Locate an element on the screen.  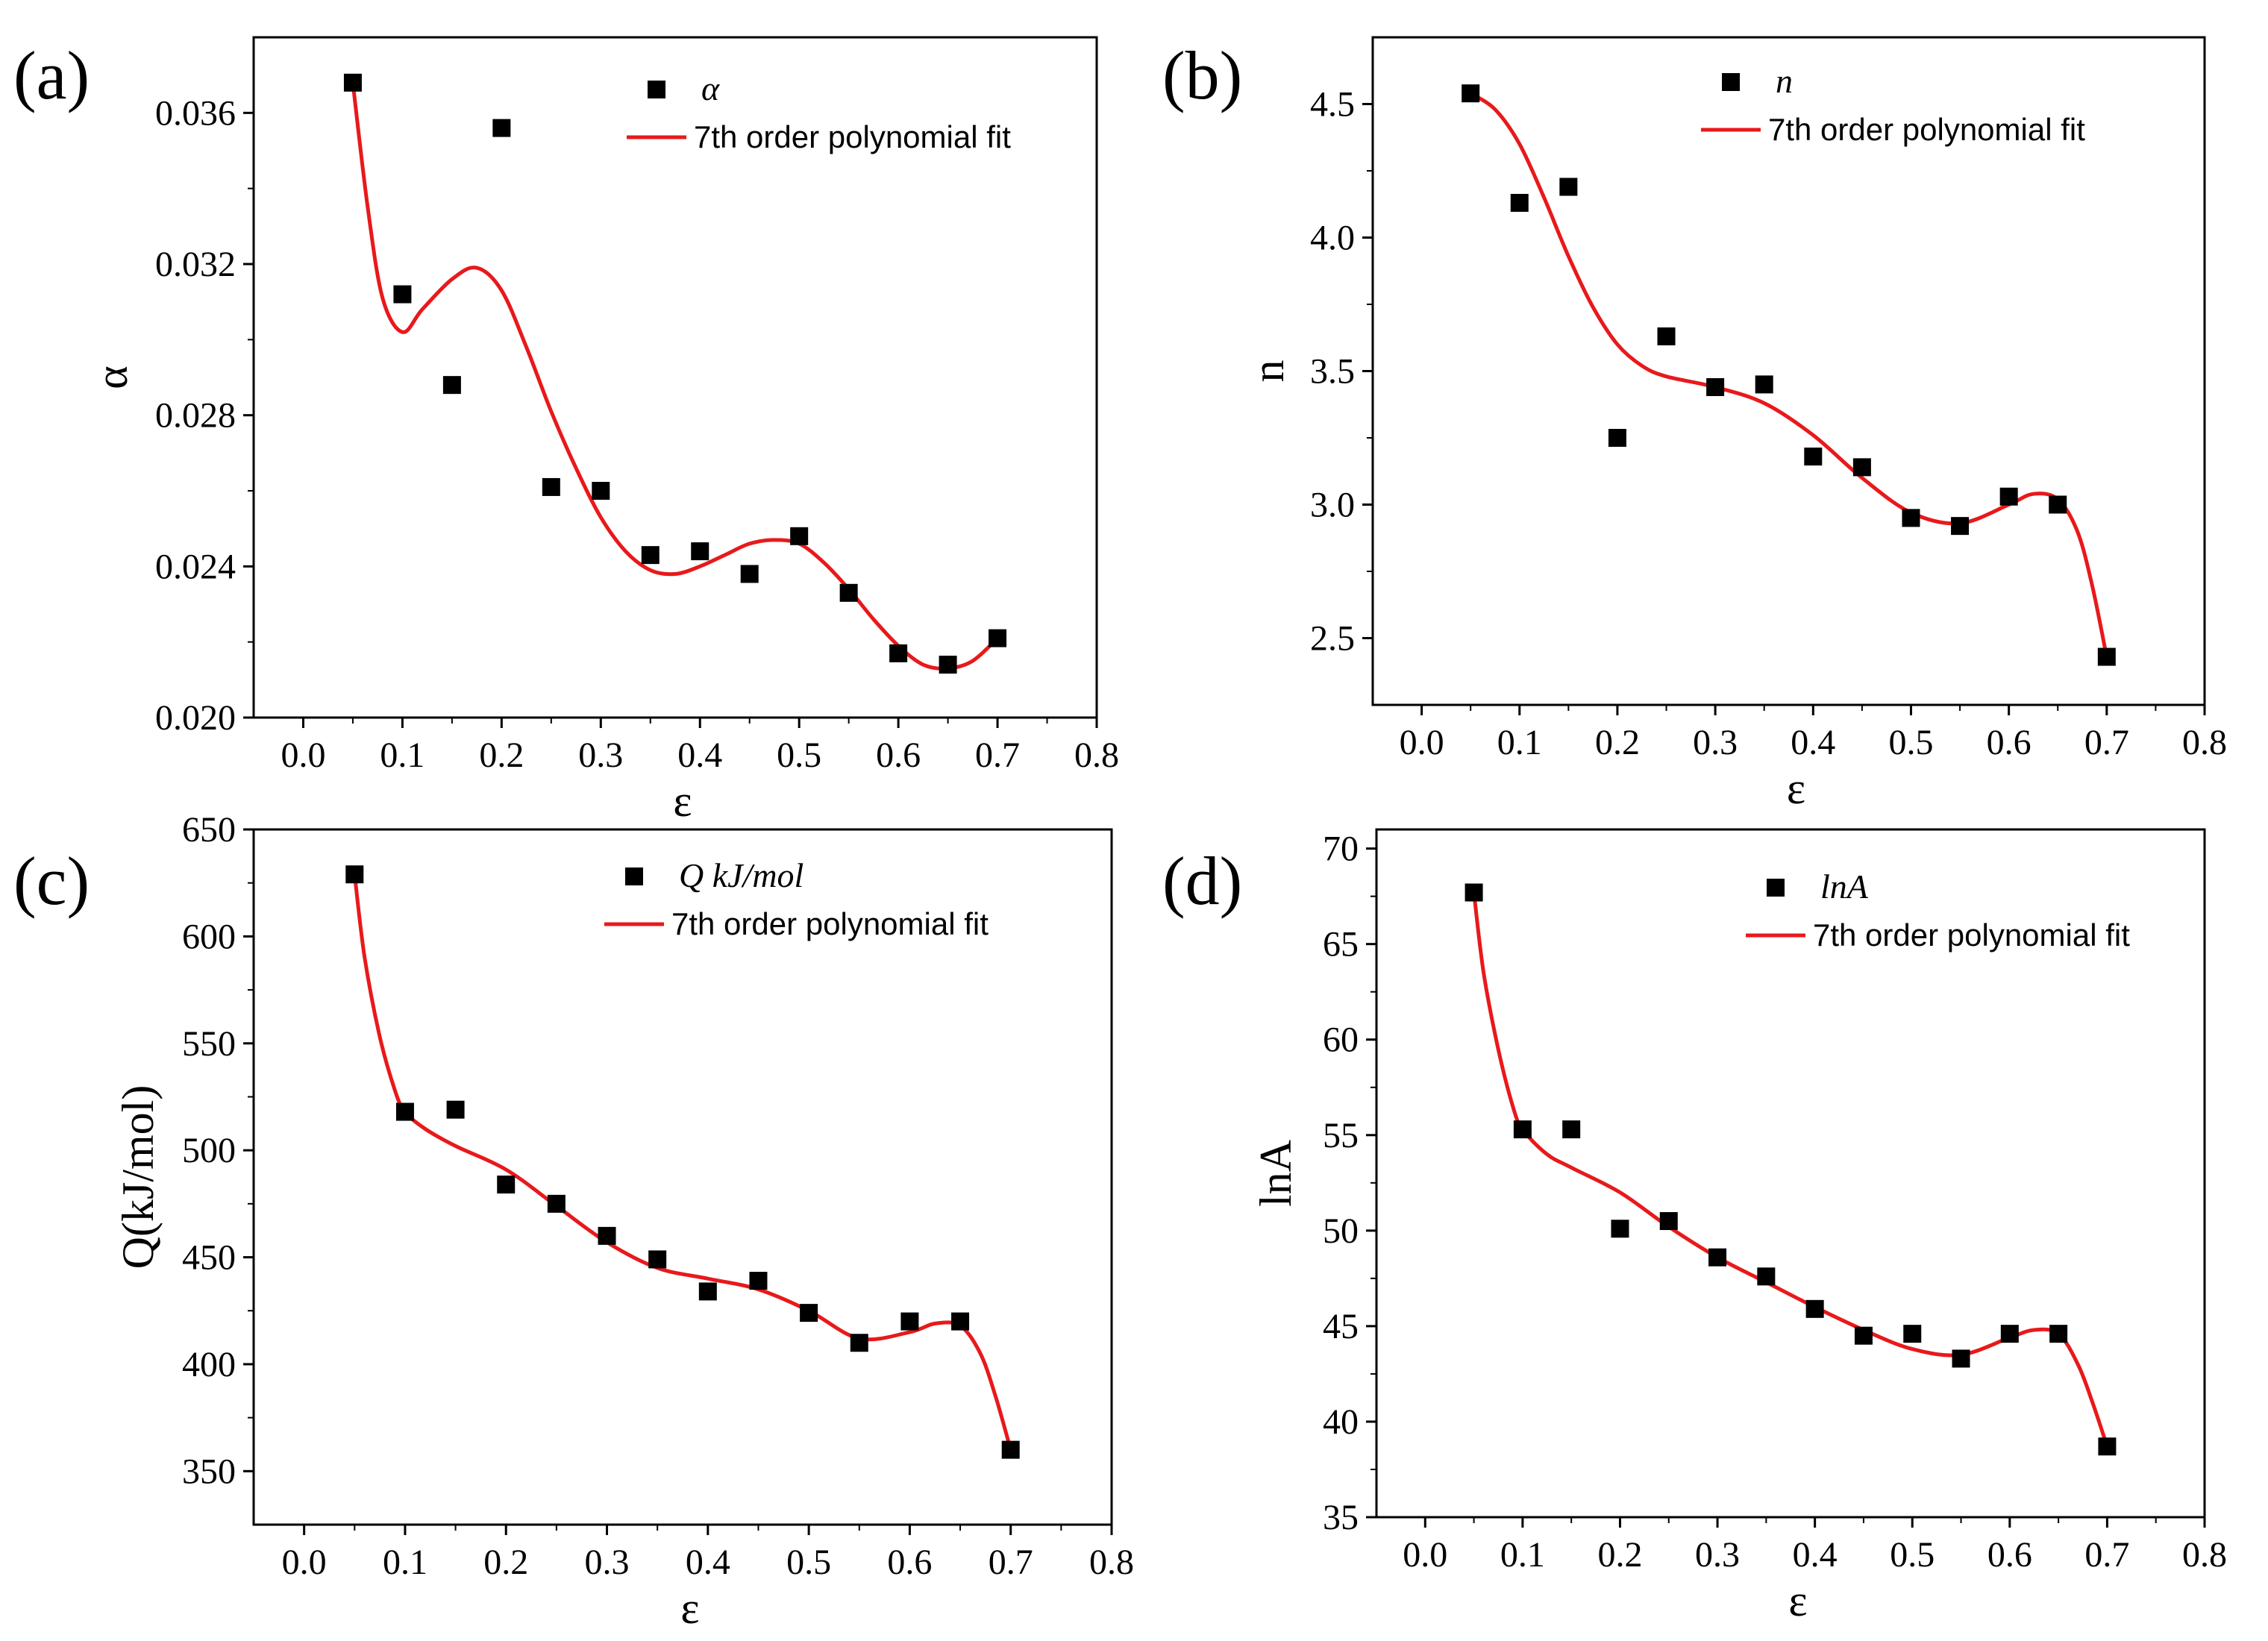
panel-label: (d) is located at coordinates (1202, 881).